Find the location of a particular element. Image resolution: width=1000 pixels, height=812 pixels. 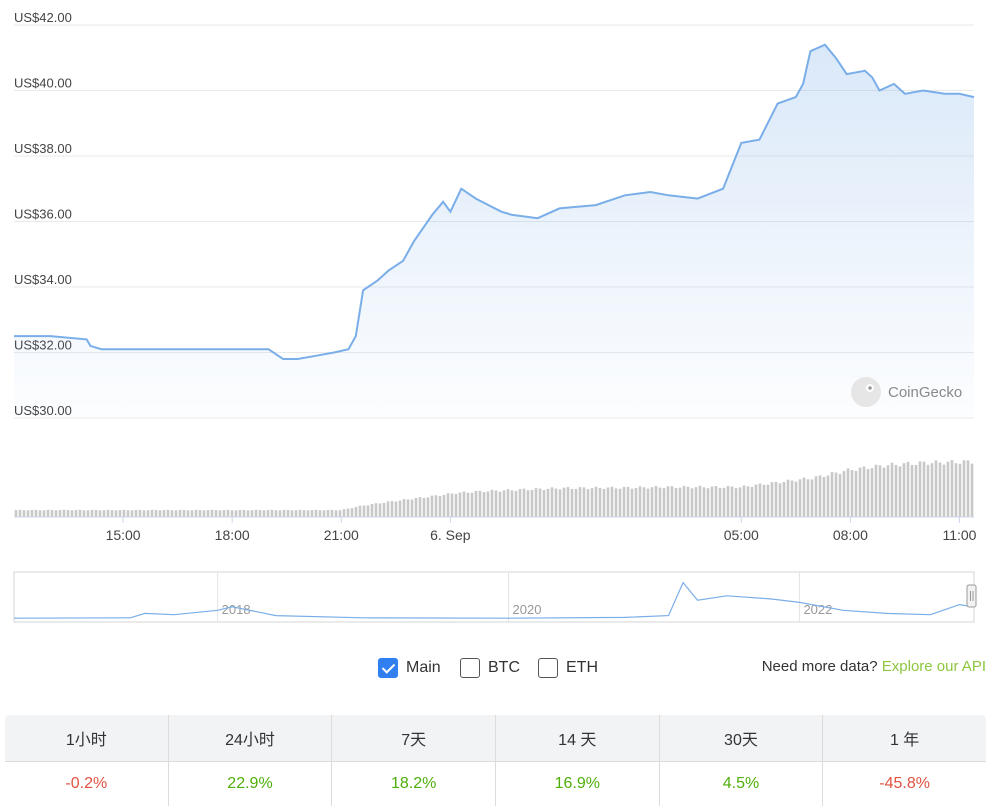

toggle-main: Main is located at coordinates (409, 668).